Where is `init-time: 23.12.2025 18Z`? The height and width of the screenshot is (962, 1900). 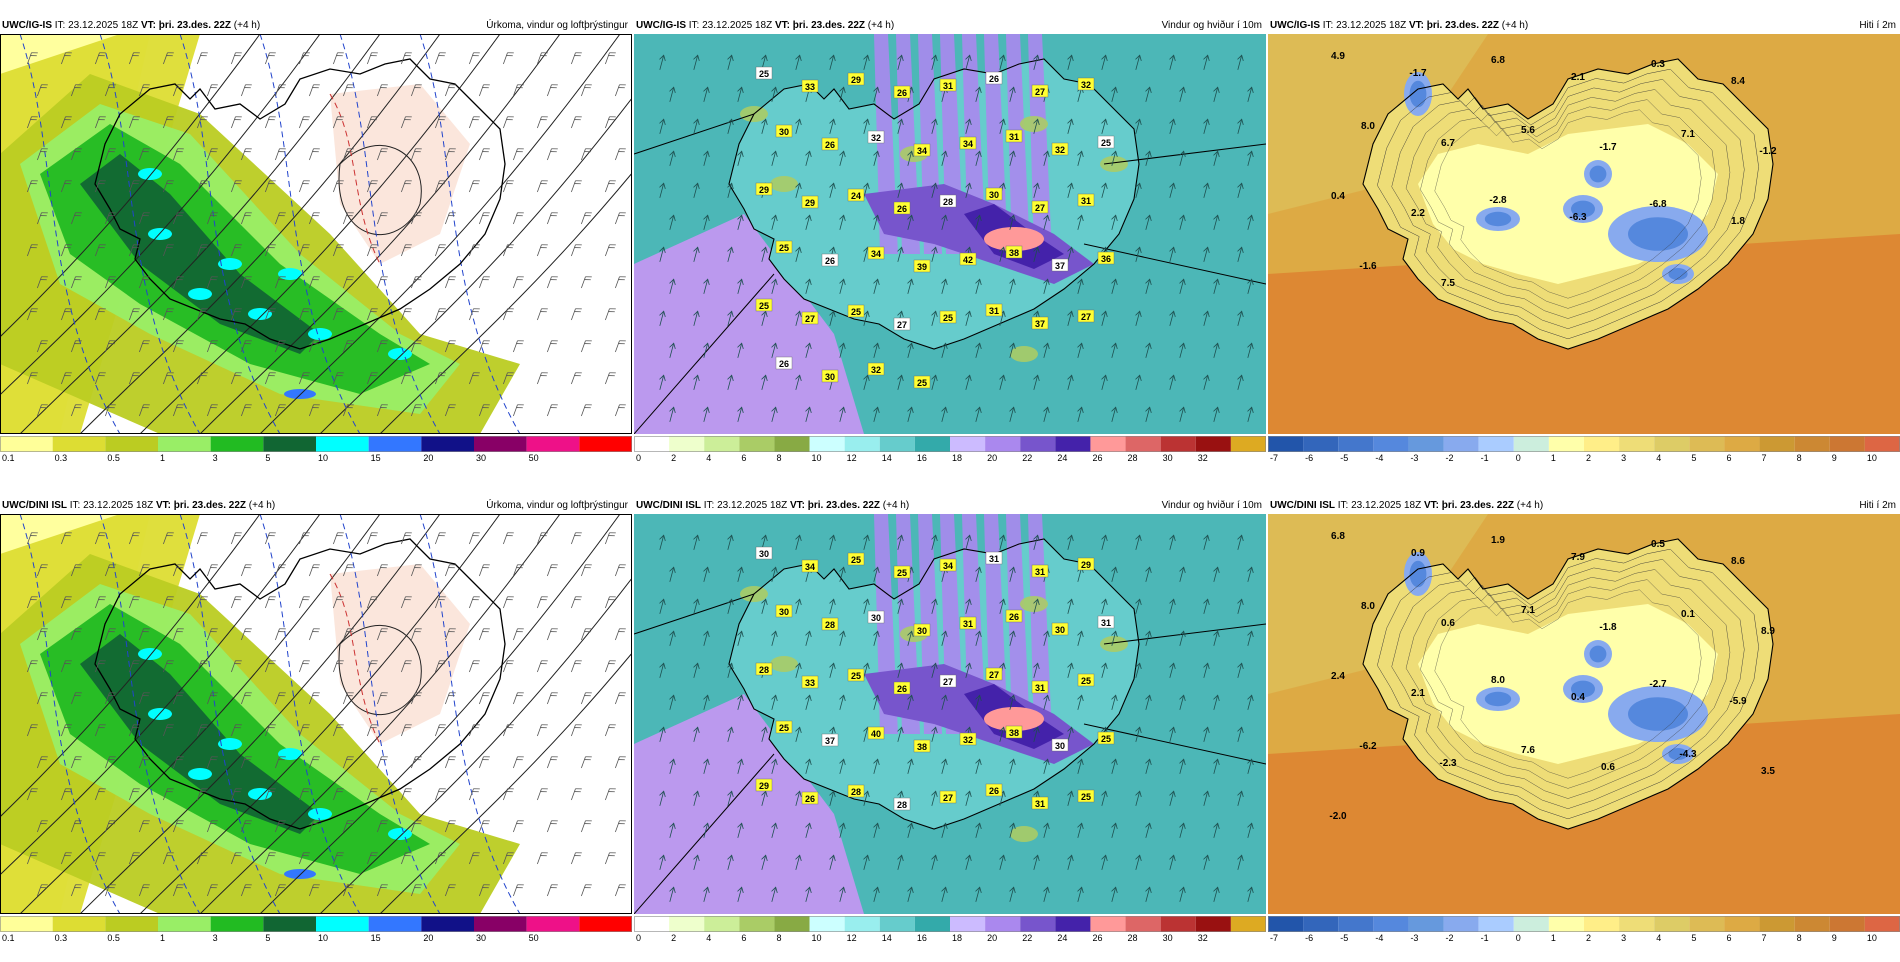 init-time: 23.12.2025 18Z is located at coordinates (752, 505).